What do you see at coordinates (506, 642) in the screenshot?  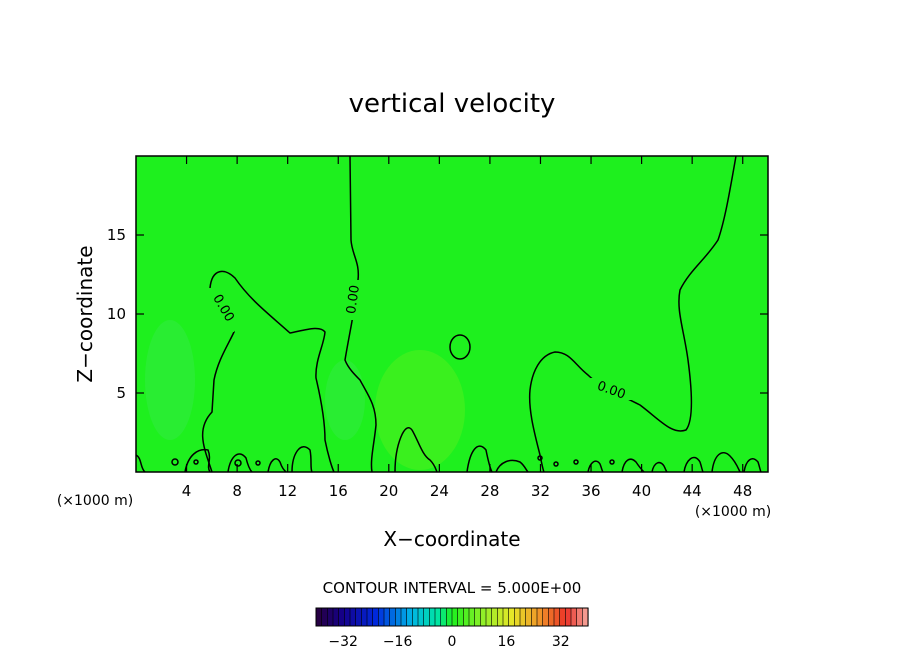 I see `colorbar-tick-label: 16` at bounding box center [506, 642].